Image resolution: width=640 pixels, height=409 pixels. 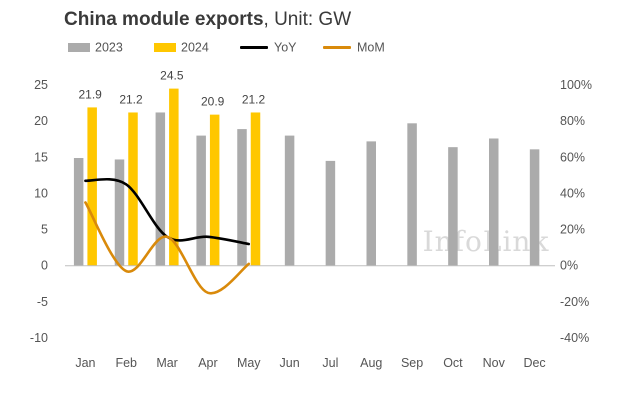 I want to click on bar-2023-Nov, so click(x=494, y=202).